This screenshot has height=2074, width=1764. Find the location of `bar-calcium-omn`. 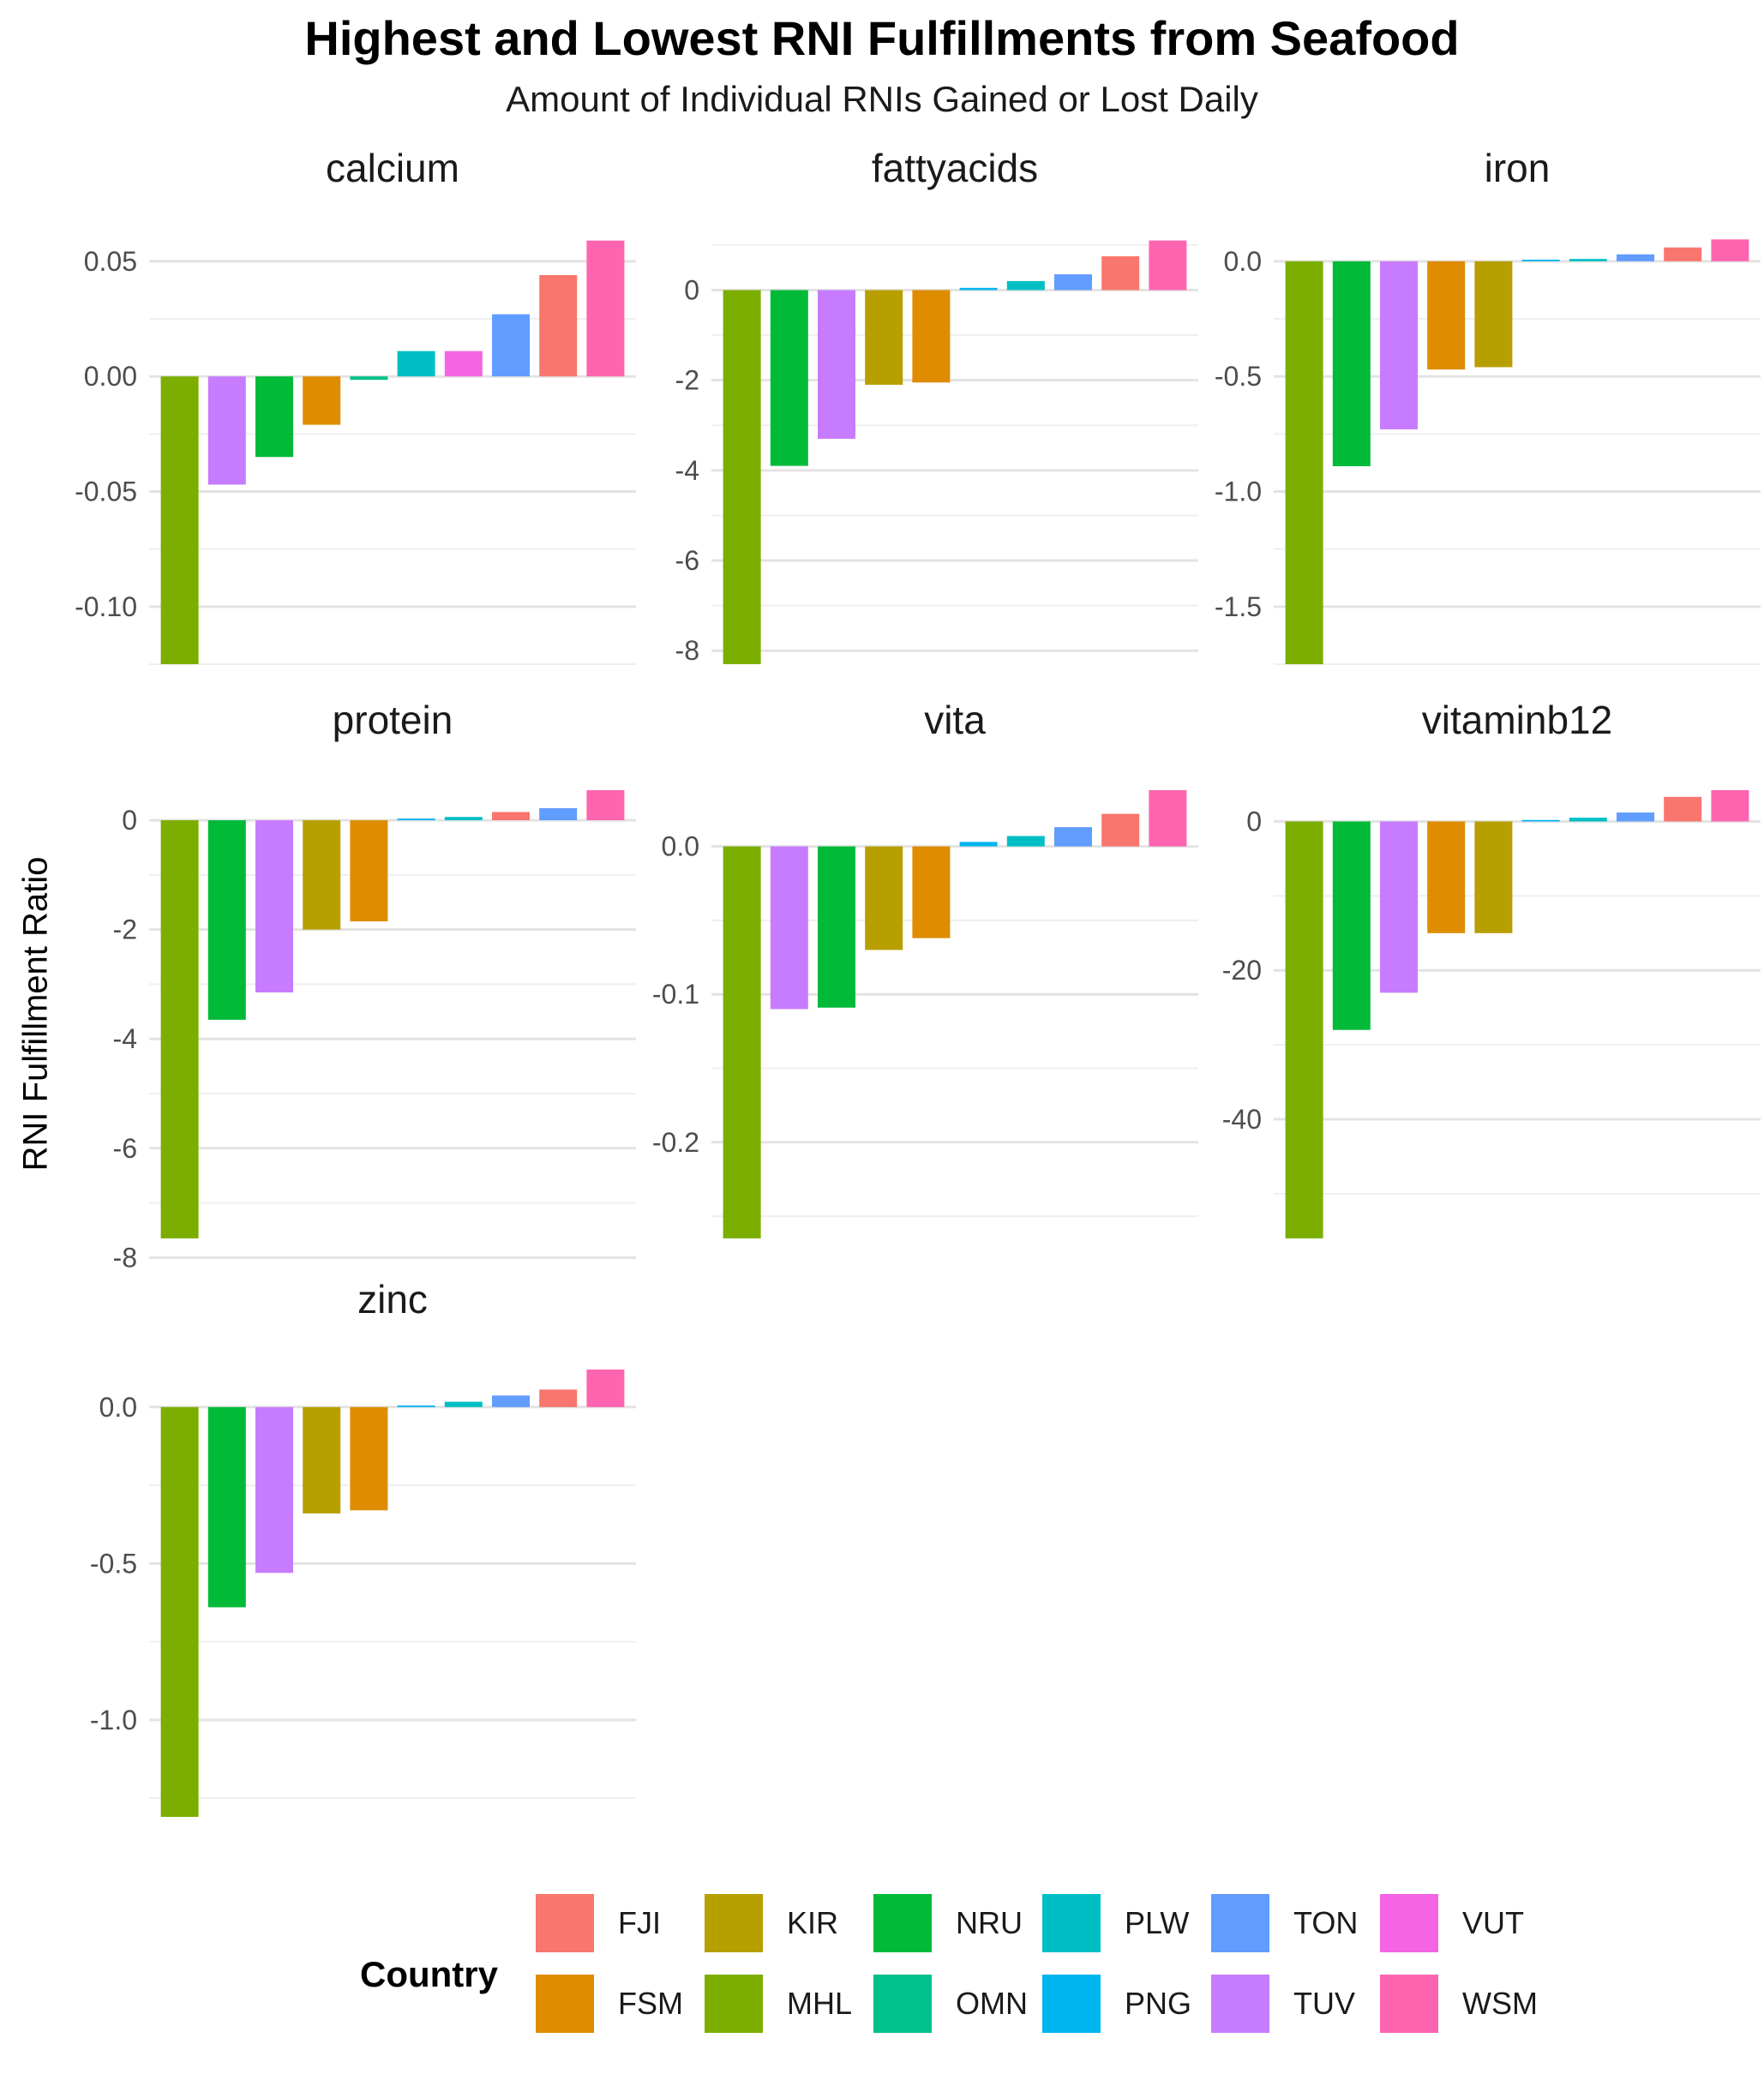

bar-calcium-omn is located at coordinates (369, 378).